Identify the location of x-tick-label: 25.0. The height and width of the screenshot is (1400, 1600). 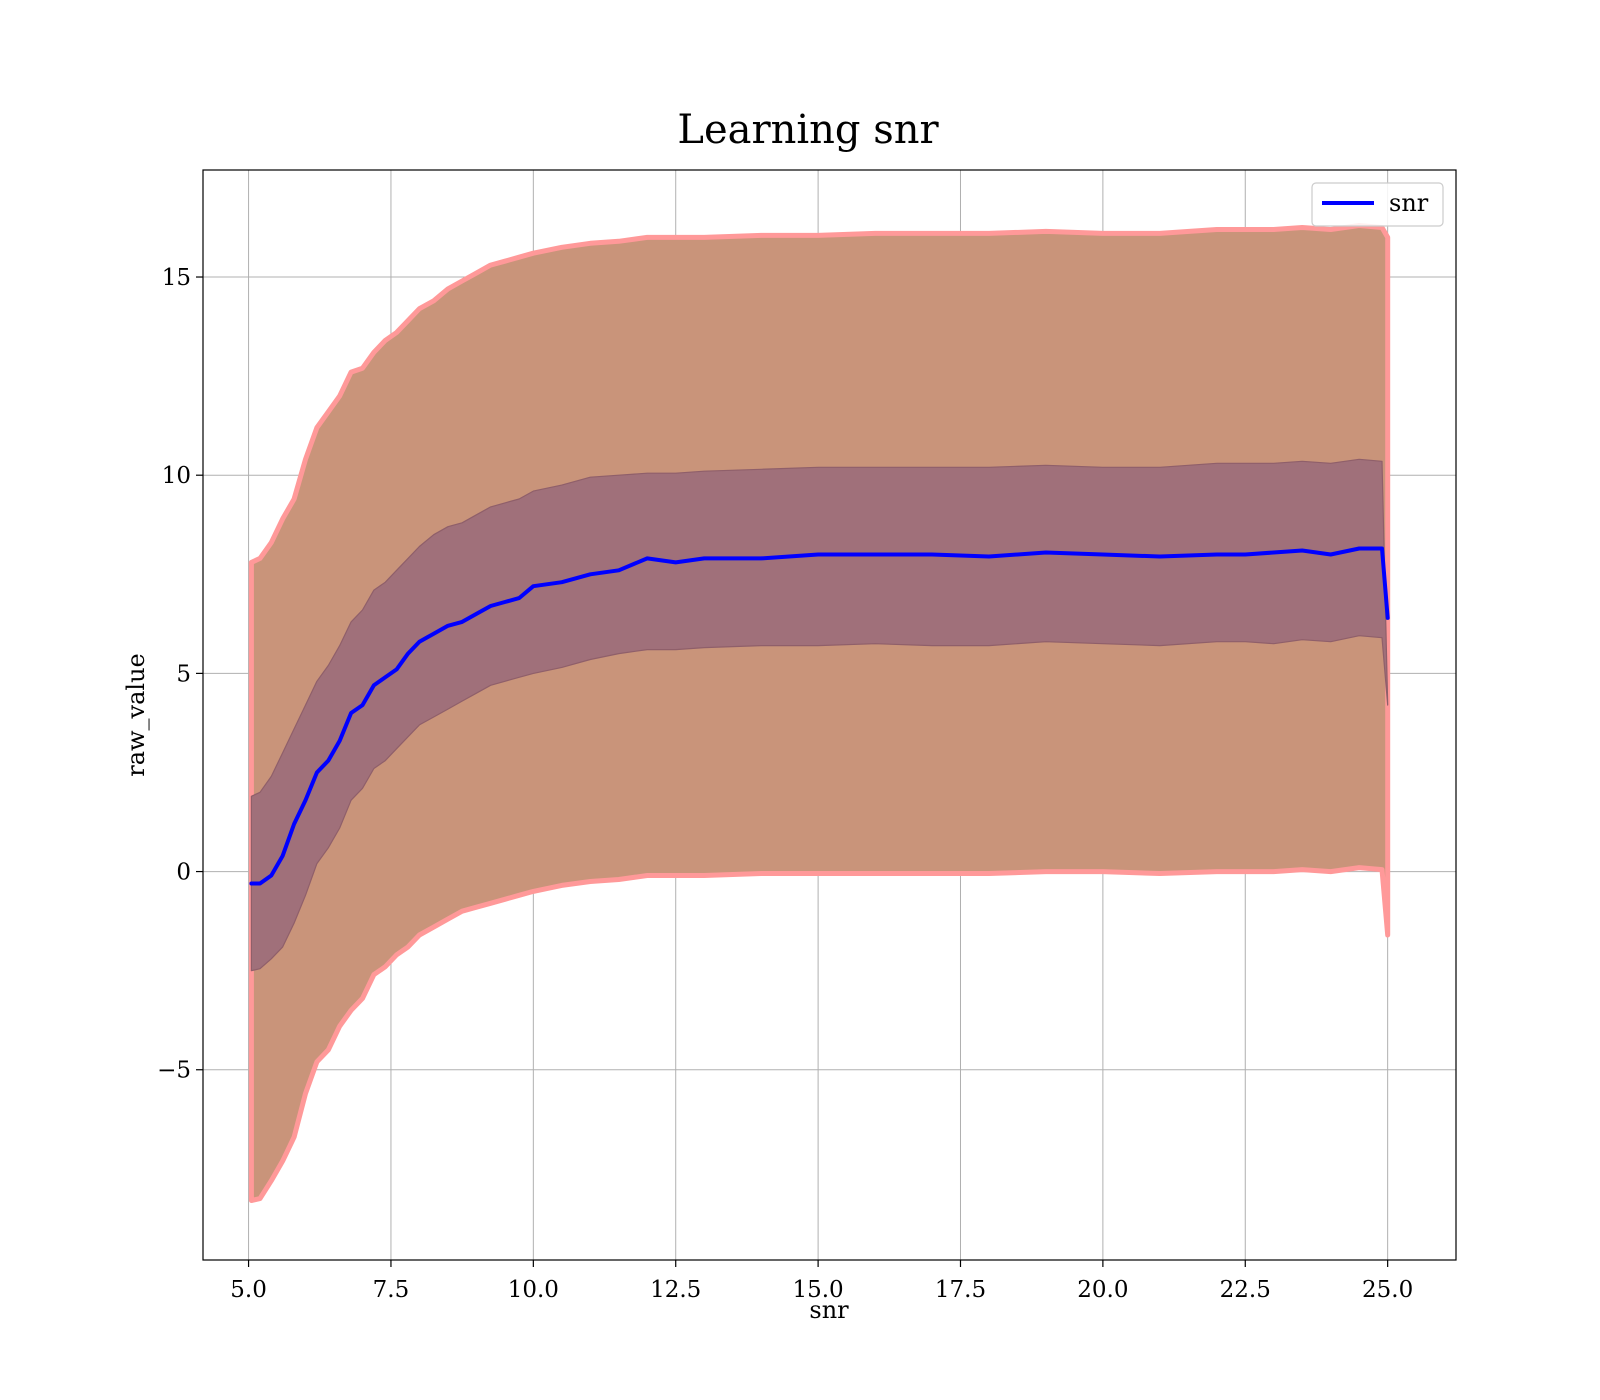
(1387, 1290).